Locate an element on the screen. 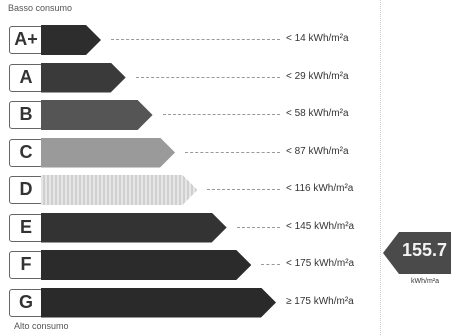 This screenshot has height=335, width=451. energy-class-threshold: < 29 kWh/m²a is located at coordinates (317, 76).